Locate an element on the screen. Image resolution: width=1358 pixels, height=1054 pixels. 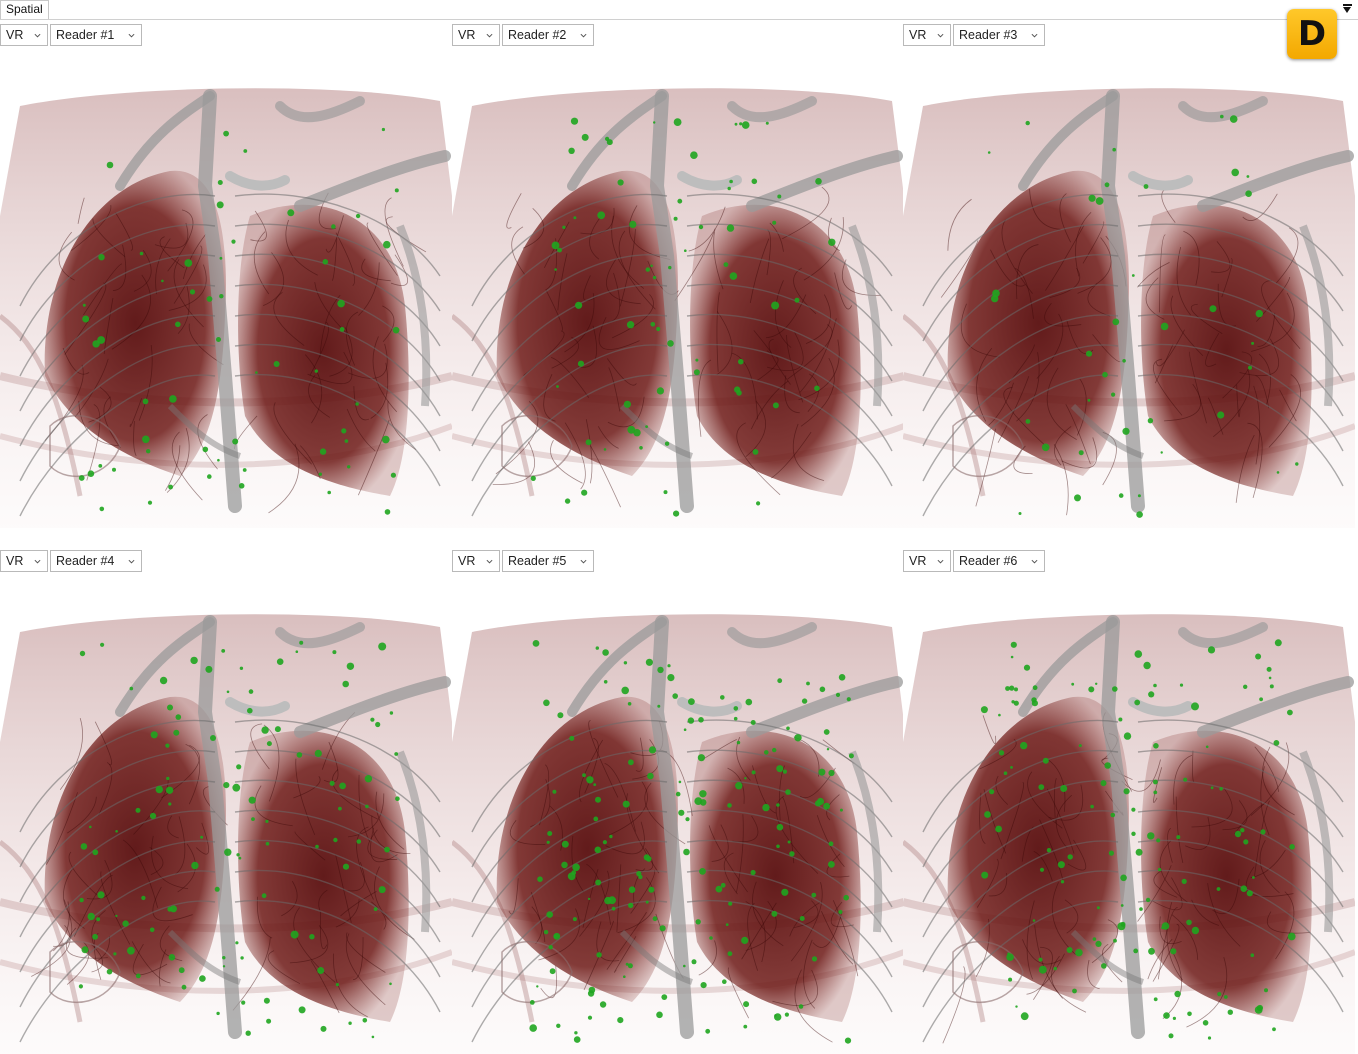
reader-select: Reader #1 is located at coordinates (96, 35).